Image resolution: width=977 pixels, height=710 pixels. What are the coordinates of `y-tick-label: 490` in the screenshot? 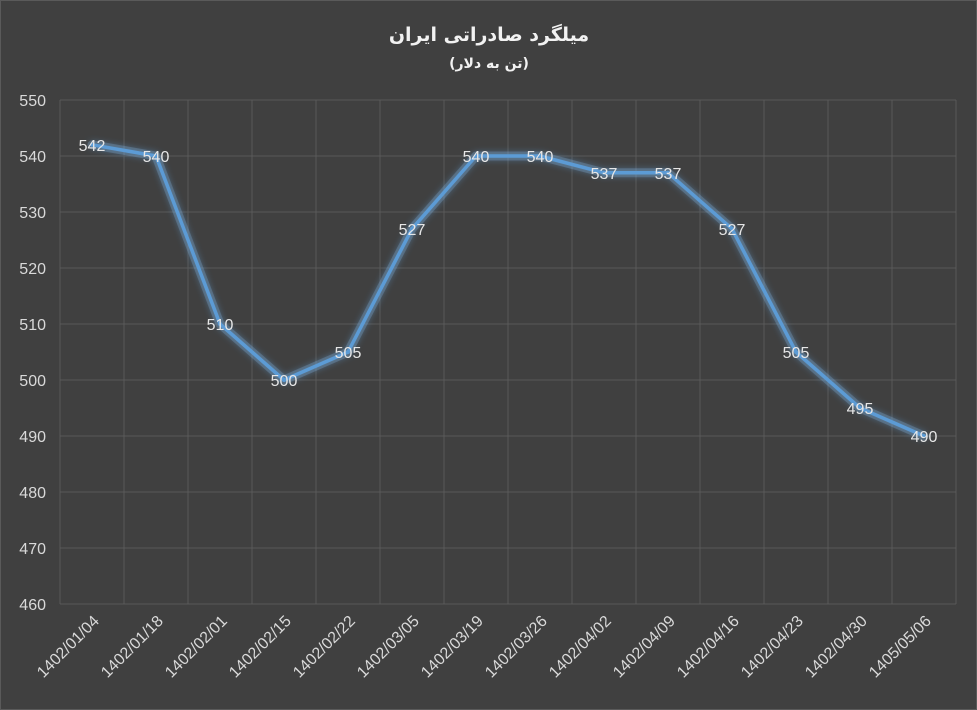 It's located at (32, 437).